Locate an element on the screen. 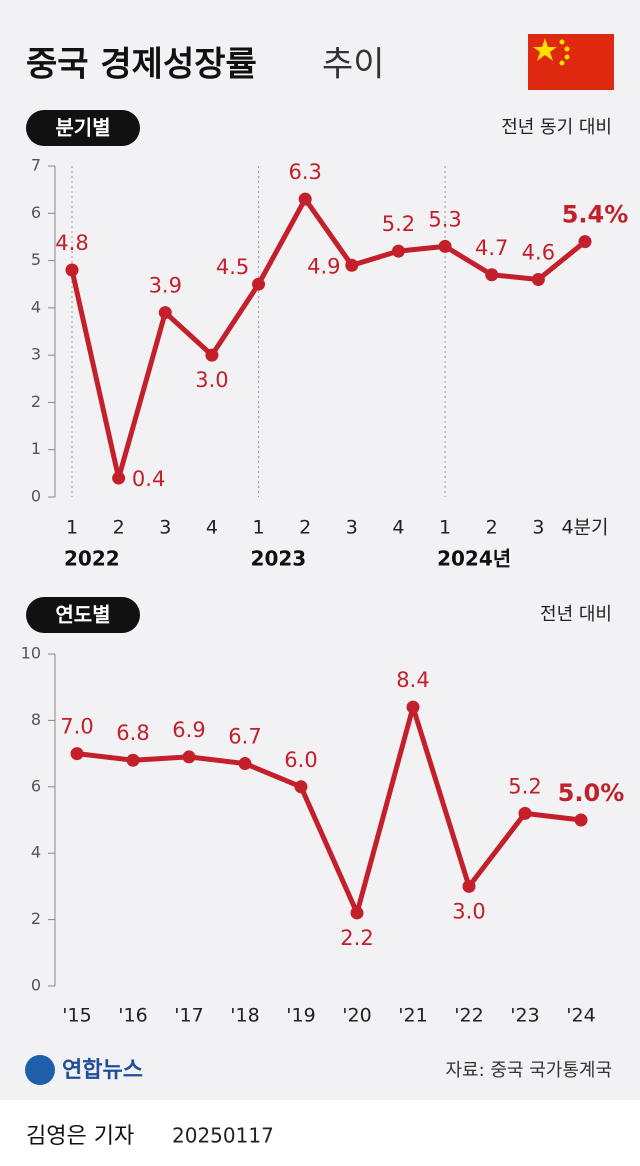 The height and width of the screenshot is (1166, 640). value-label: 4.8 is located at coordinates (71, 243).